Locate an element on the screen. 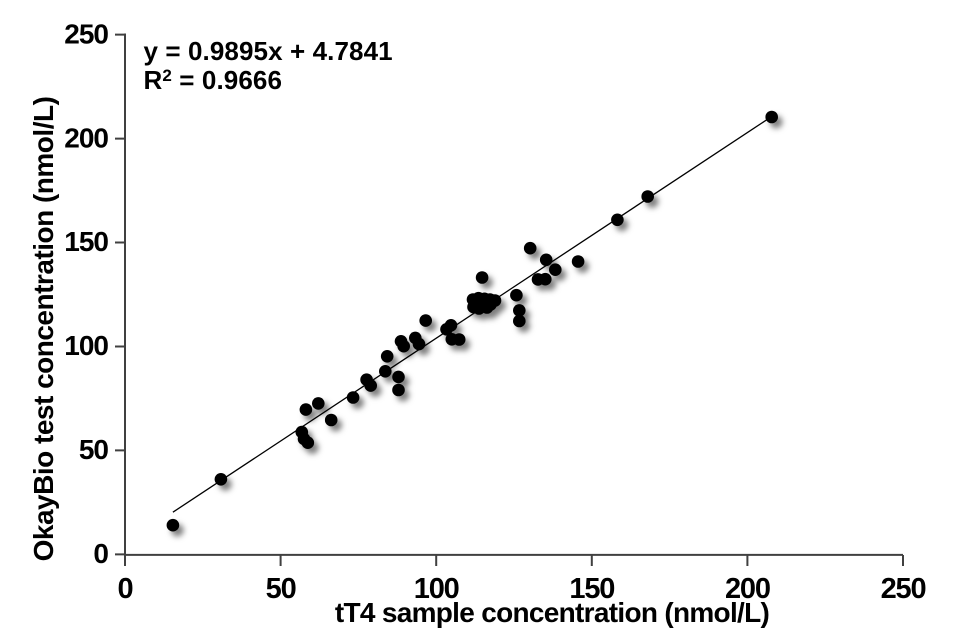 The image size is (964, 640). svg-text:OkayBio test concentration (nm: OkayBio test concentration (nmol/L) is located at coordinates (43, 329).